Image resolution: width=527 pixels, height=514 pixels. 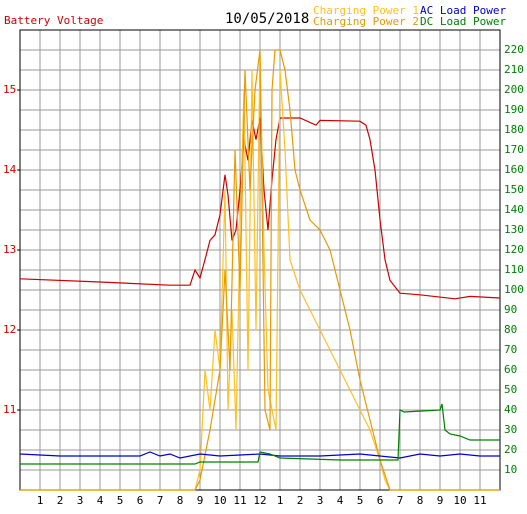 What do you see at coordinates (260, 434) in the screenshot?
I see `series-line` at bounding box center [260, 434].